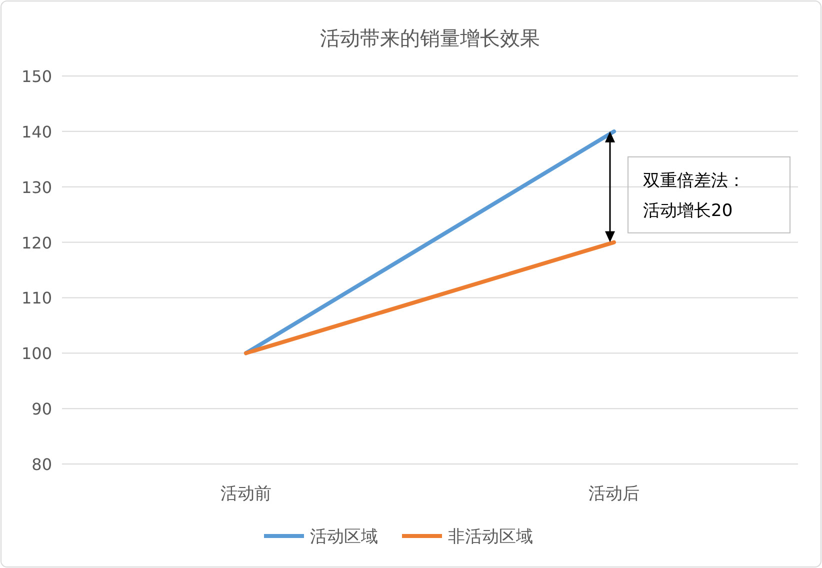  I want to click on y-tick-label: 150, so click(36, 76).